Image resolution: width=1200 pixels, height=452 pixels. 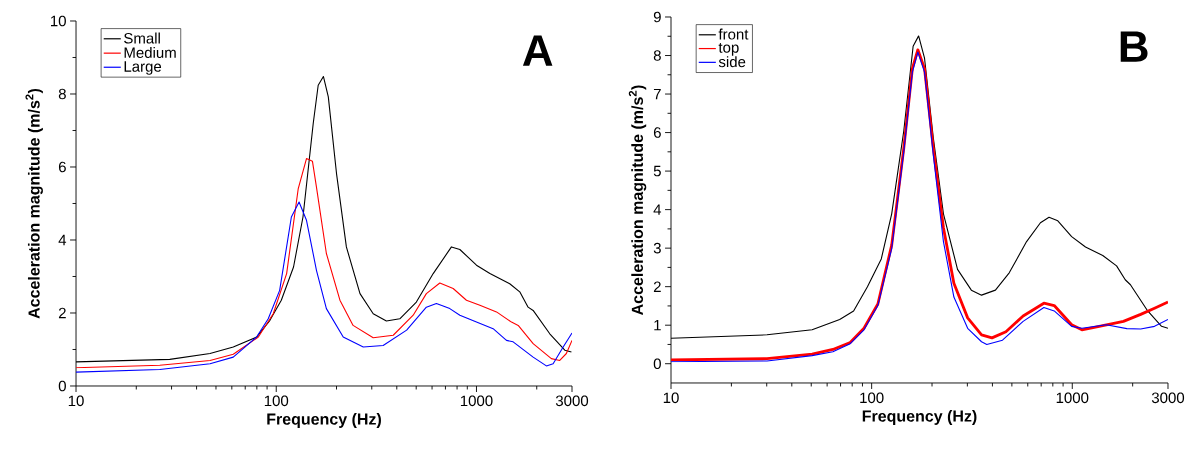 I want to click on legend-label: top, so click(x=728, y=49).